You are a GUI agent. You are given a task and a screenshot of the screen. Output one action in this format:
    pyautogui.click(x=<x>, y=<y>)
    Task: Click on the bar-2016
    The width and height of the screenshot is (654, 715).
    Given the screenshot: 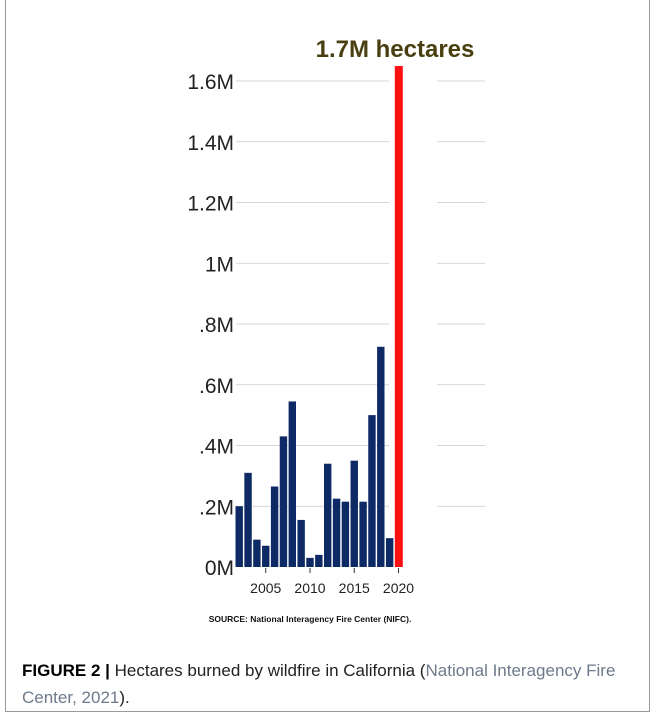 What is the action you would take?
    pyautogui.click(x=363, y=534)
    